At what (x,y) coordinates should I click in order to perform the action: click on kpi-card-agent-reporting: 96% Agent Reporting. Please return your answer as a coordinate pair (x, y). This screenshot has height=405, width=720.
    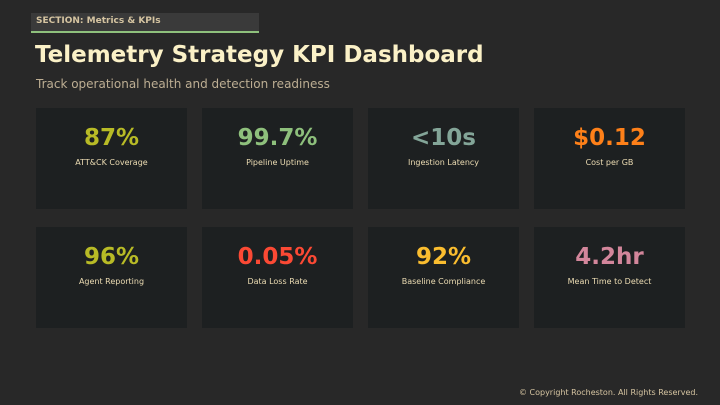
    Looking at the image, I should click on (111, 277).